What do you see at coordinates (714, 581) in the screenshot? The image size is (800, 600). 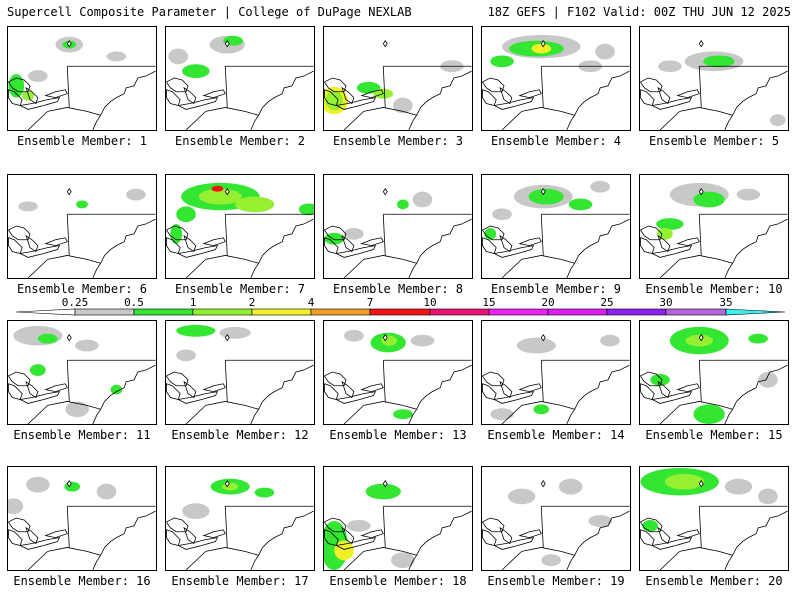 I see `ensemble-member-label: Ensemble Member: 20` at bounding box center [714, 581].